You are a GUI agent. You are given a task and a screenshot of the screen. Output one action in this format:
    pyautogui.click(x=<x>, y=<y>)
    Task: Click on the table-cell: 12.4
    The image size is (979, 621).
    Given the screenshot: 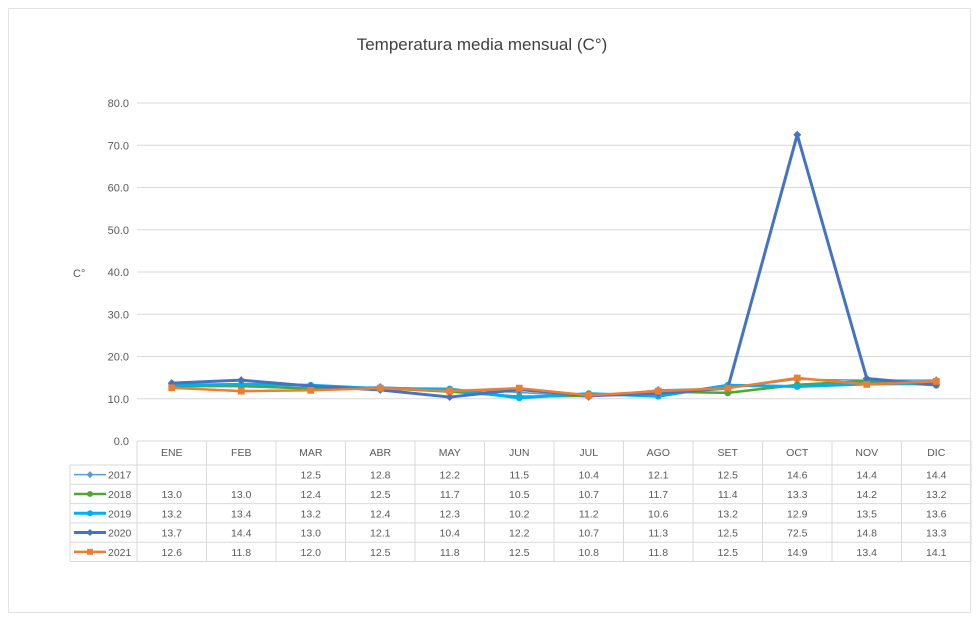 What is the action you would take?
    pyautogui.click(x=311, y=495)
    